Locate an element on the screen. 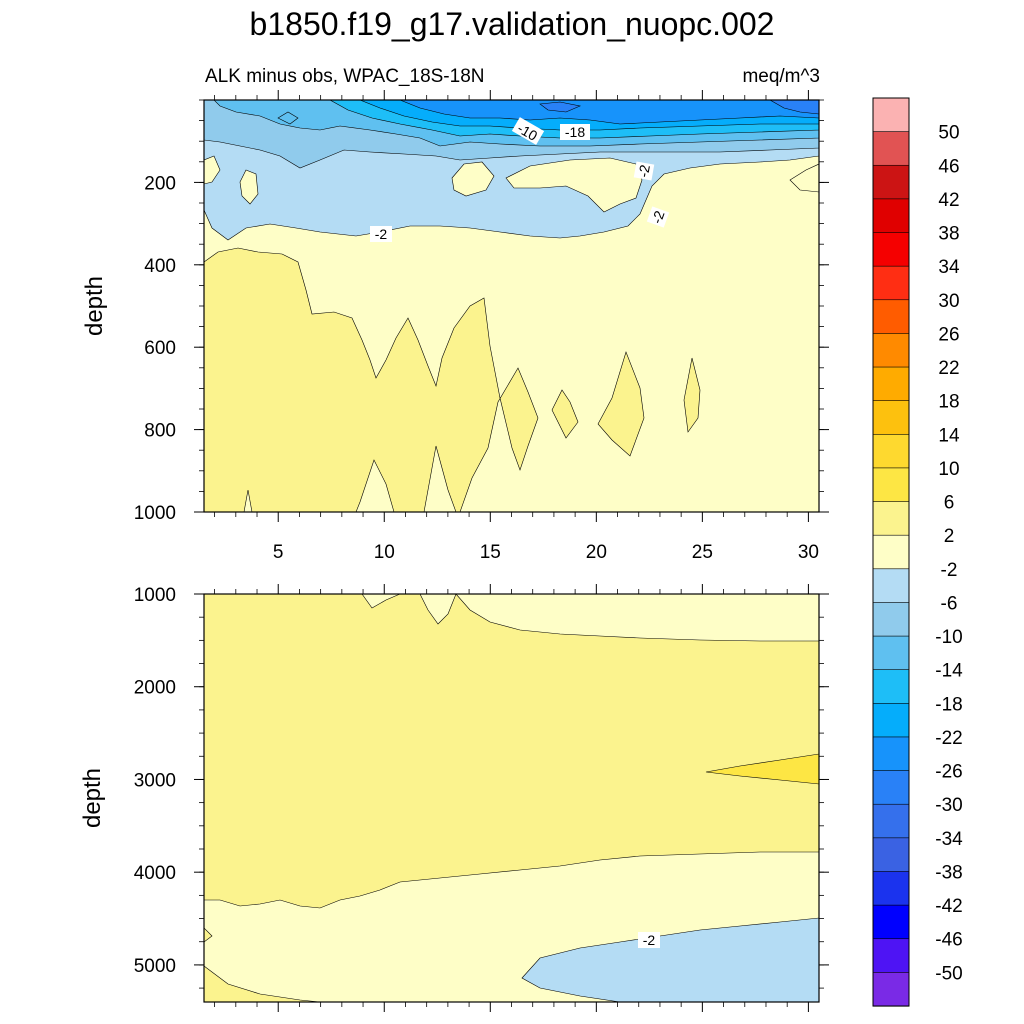 The height and width of the screenshot is (1024, 1024). upper-pos-island-a is located at coordinates (473, 179).